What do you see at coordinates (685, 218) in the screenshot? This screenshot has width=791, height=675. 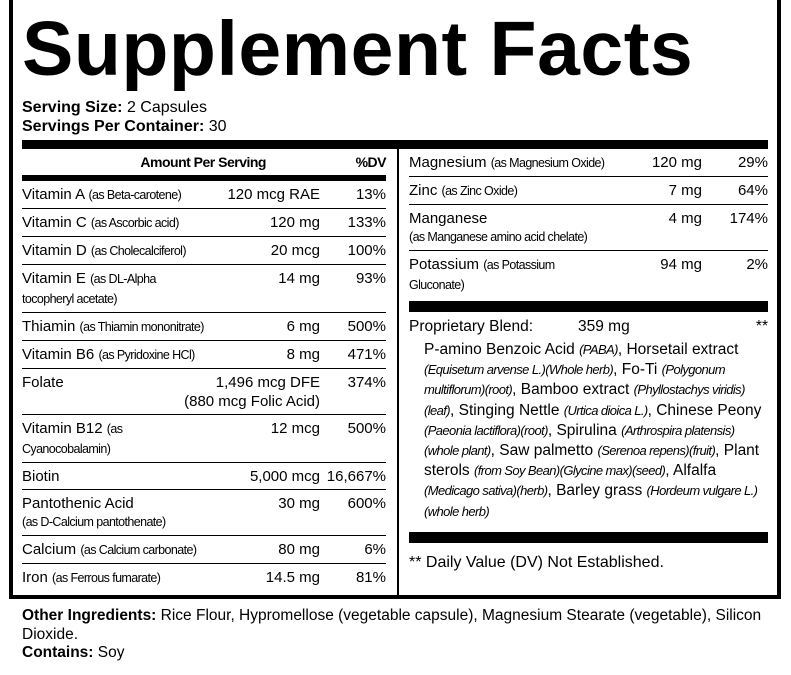 I see `amount-value: 4 mg` at bounding box center [685, 218].